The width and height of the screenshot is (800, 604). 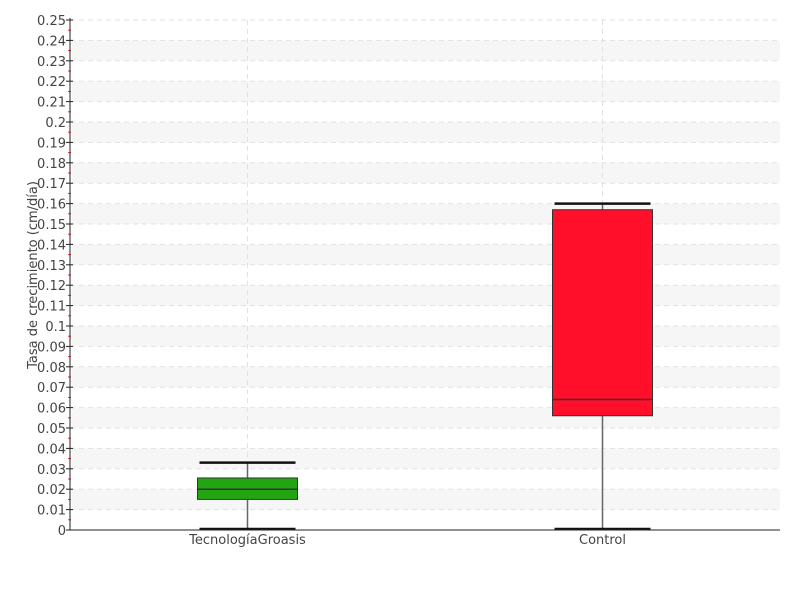 What do you see at coordinates (51, 205) in the screenshot?
I see `y-tick-label: 0.16` at bounding box center [51, 205].